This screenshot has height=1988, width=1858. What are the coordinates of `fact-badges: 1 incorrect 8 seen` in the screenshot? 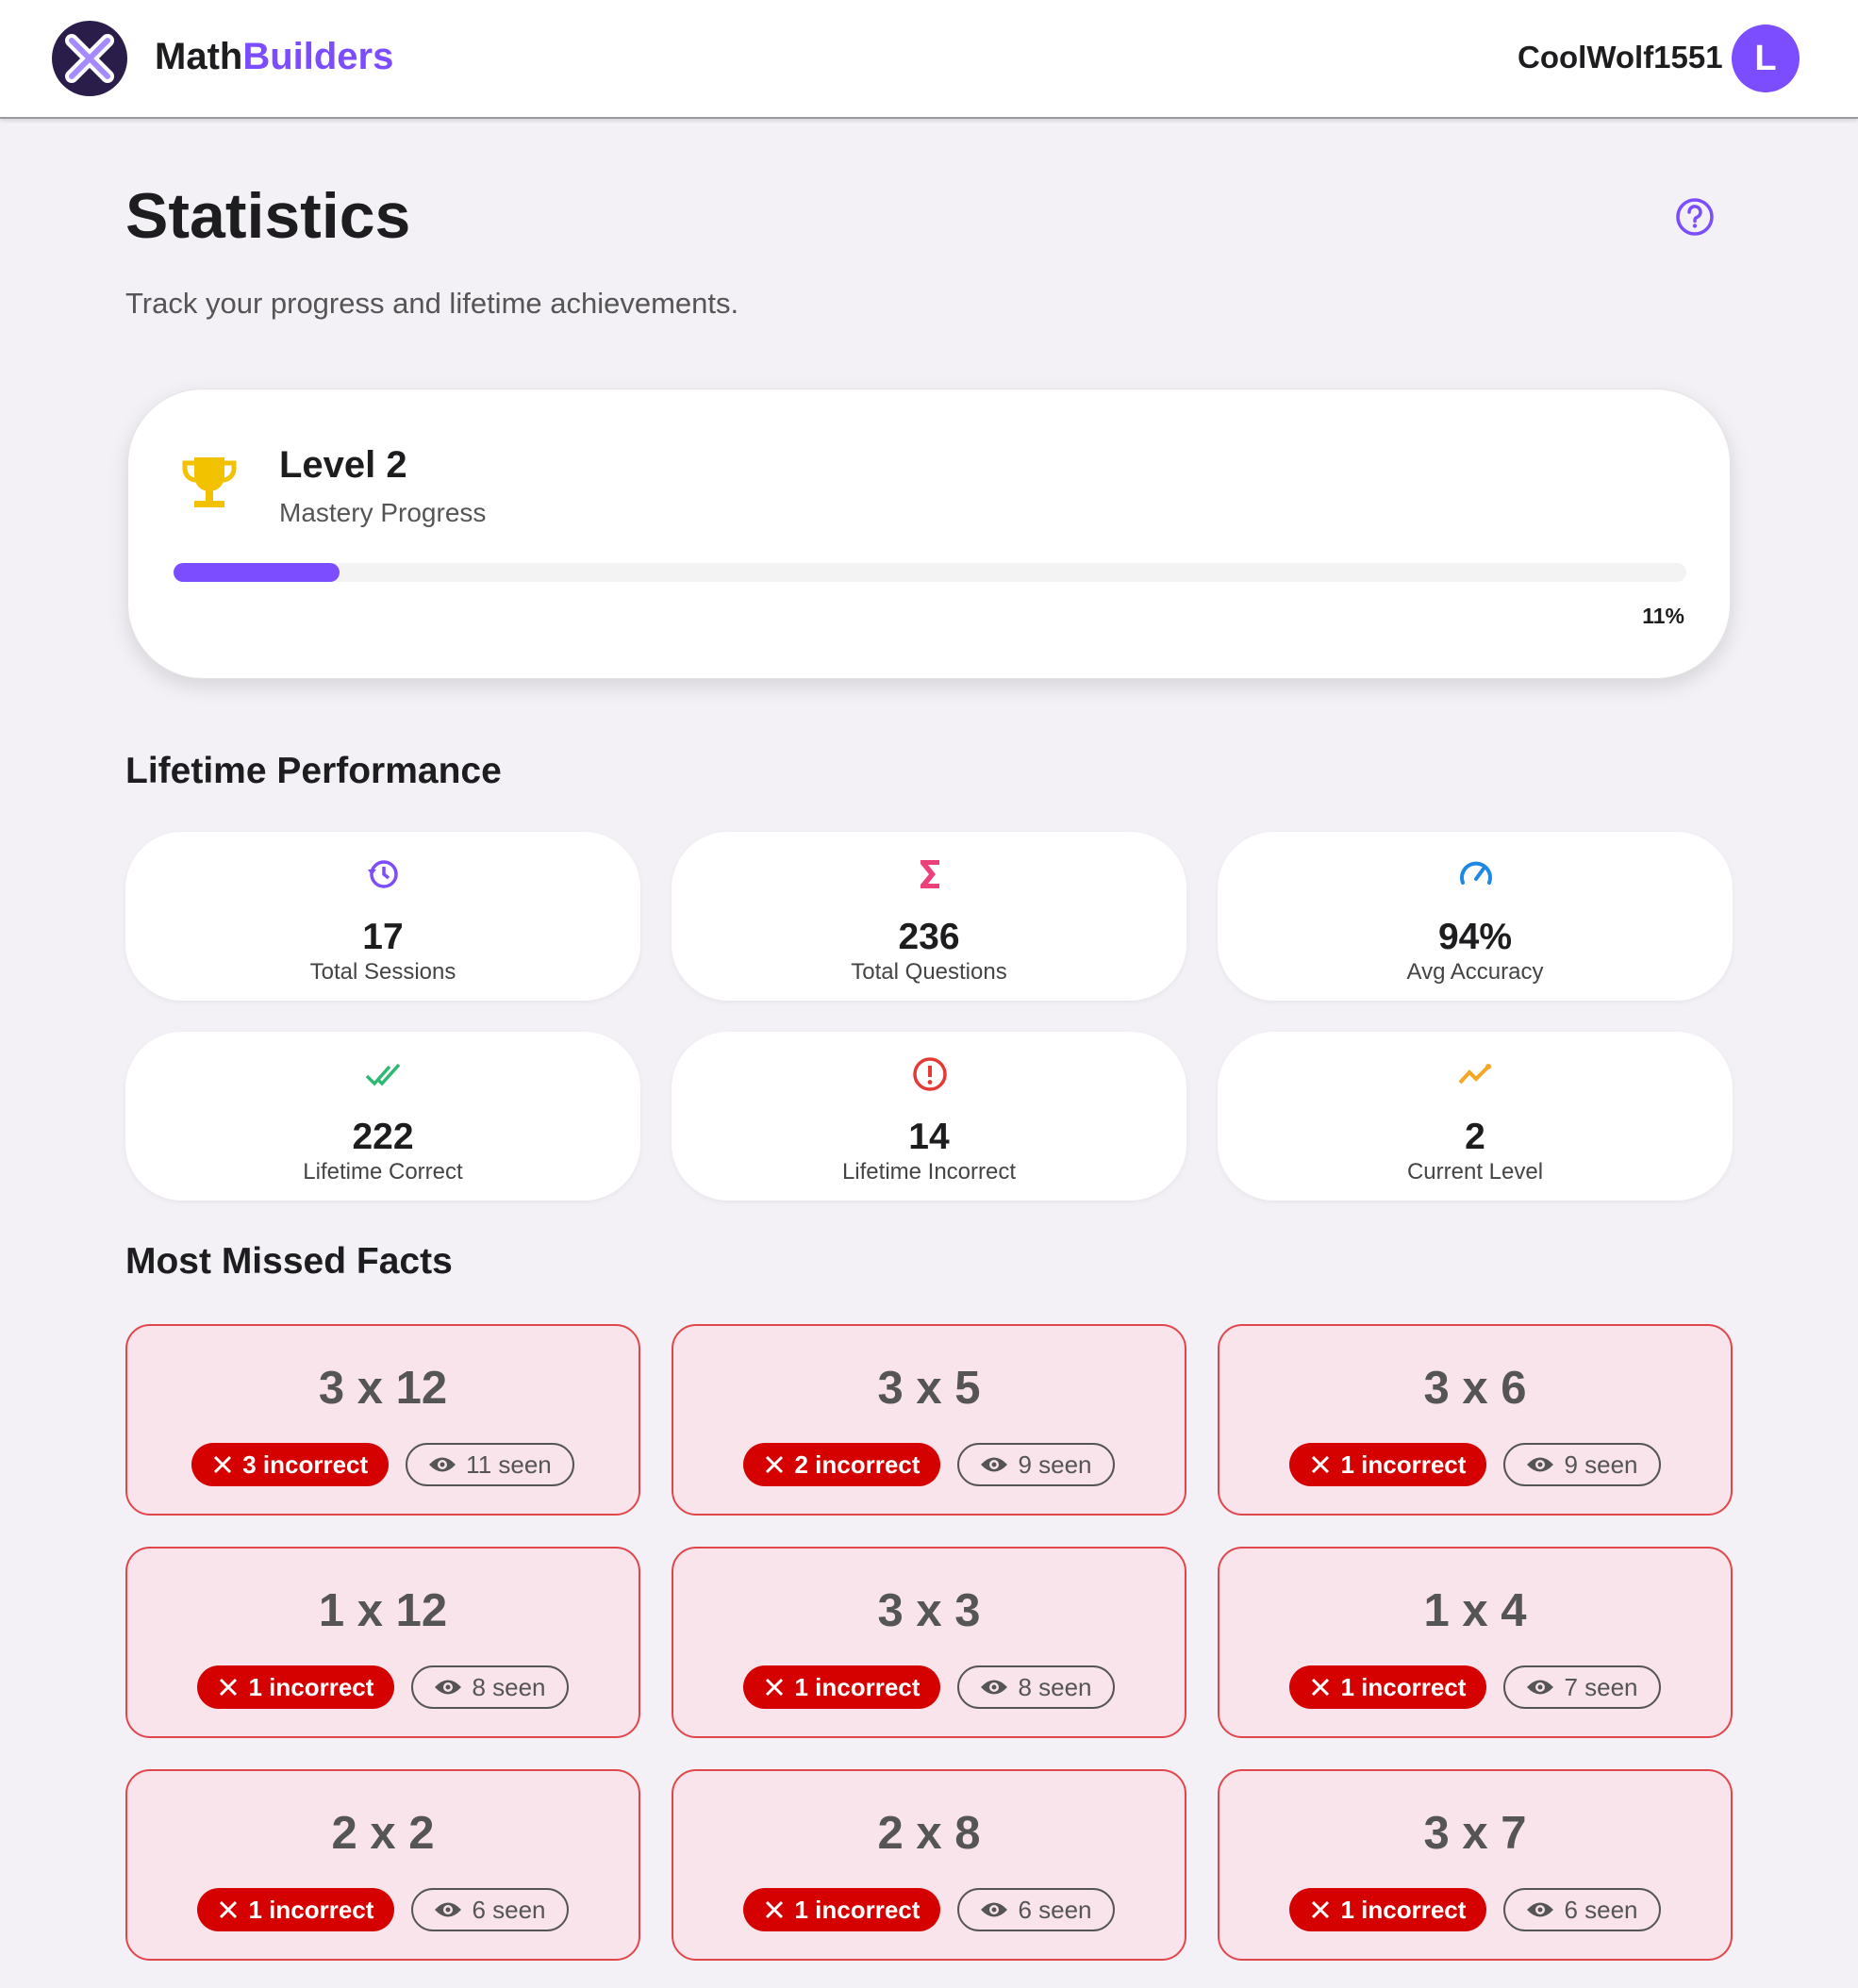 It's located at (383, 1687).